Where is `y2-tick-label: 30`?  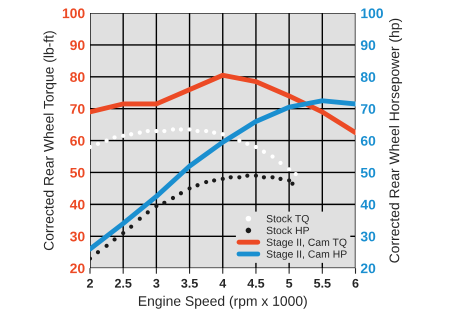 y2-tick-label: 30 is located at coordinates (368, 237).